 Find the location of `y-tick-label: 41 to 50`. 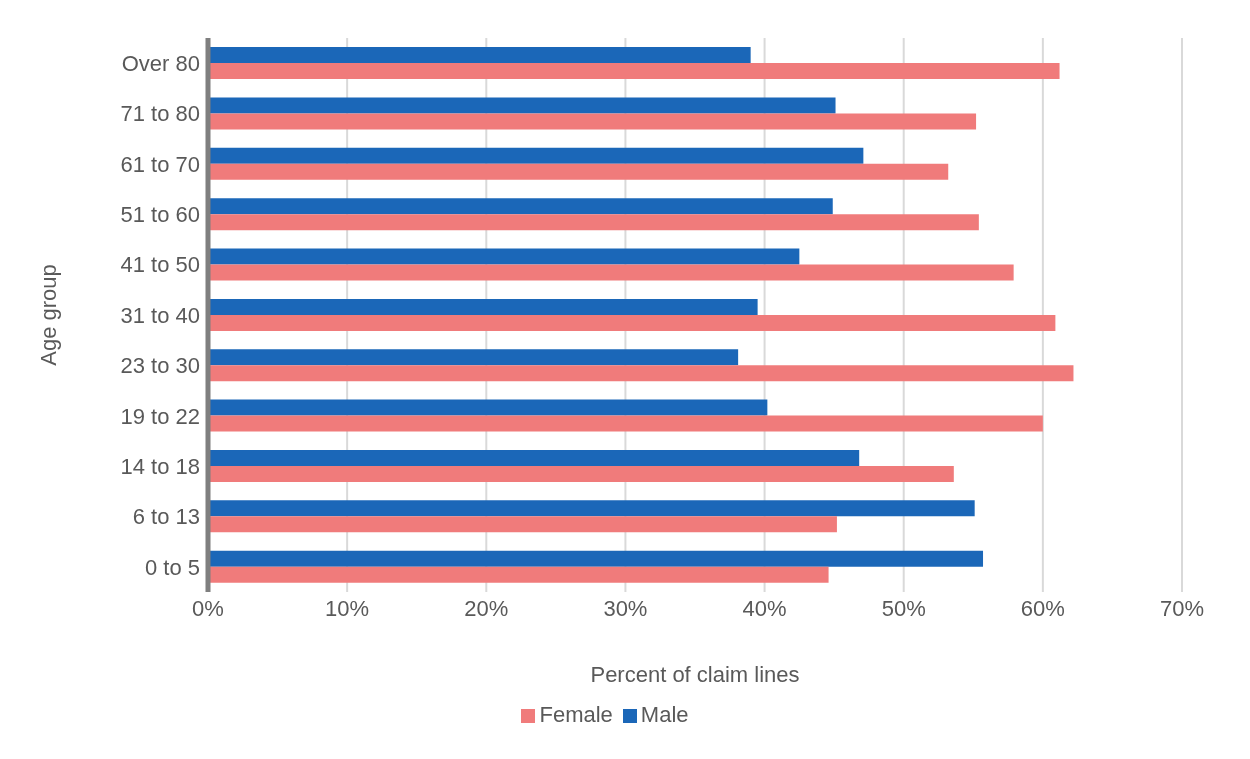

y-tick-label: 41 to 50 is located at coordinates (160, 265).